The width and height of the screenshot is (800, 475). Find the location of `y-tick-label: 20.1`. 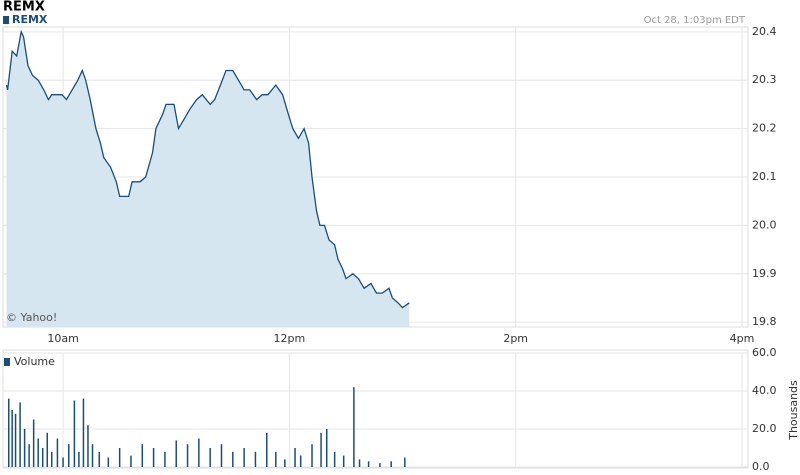

y-tick-label: 20.1 is located at coordinates (764, 176).